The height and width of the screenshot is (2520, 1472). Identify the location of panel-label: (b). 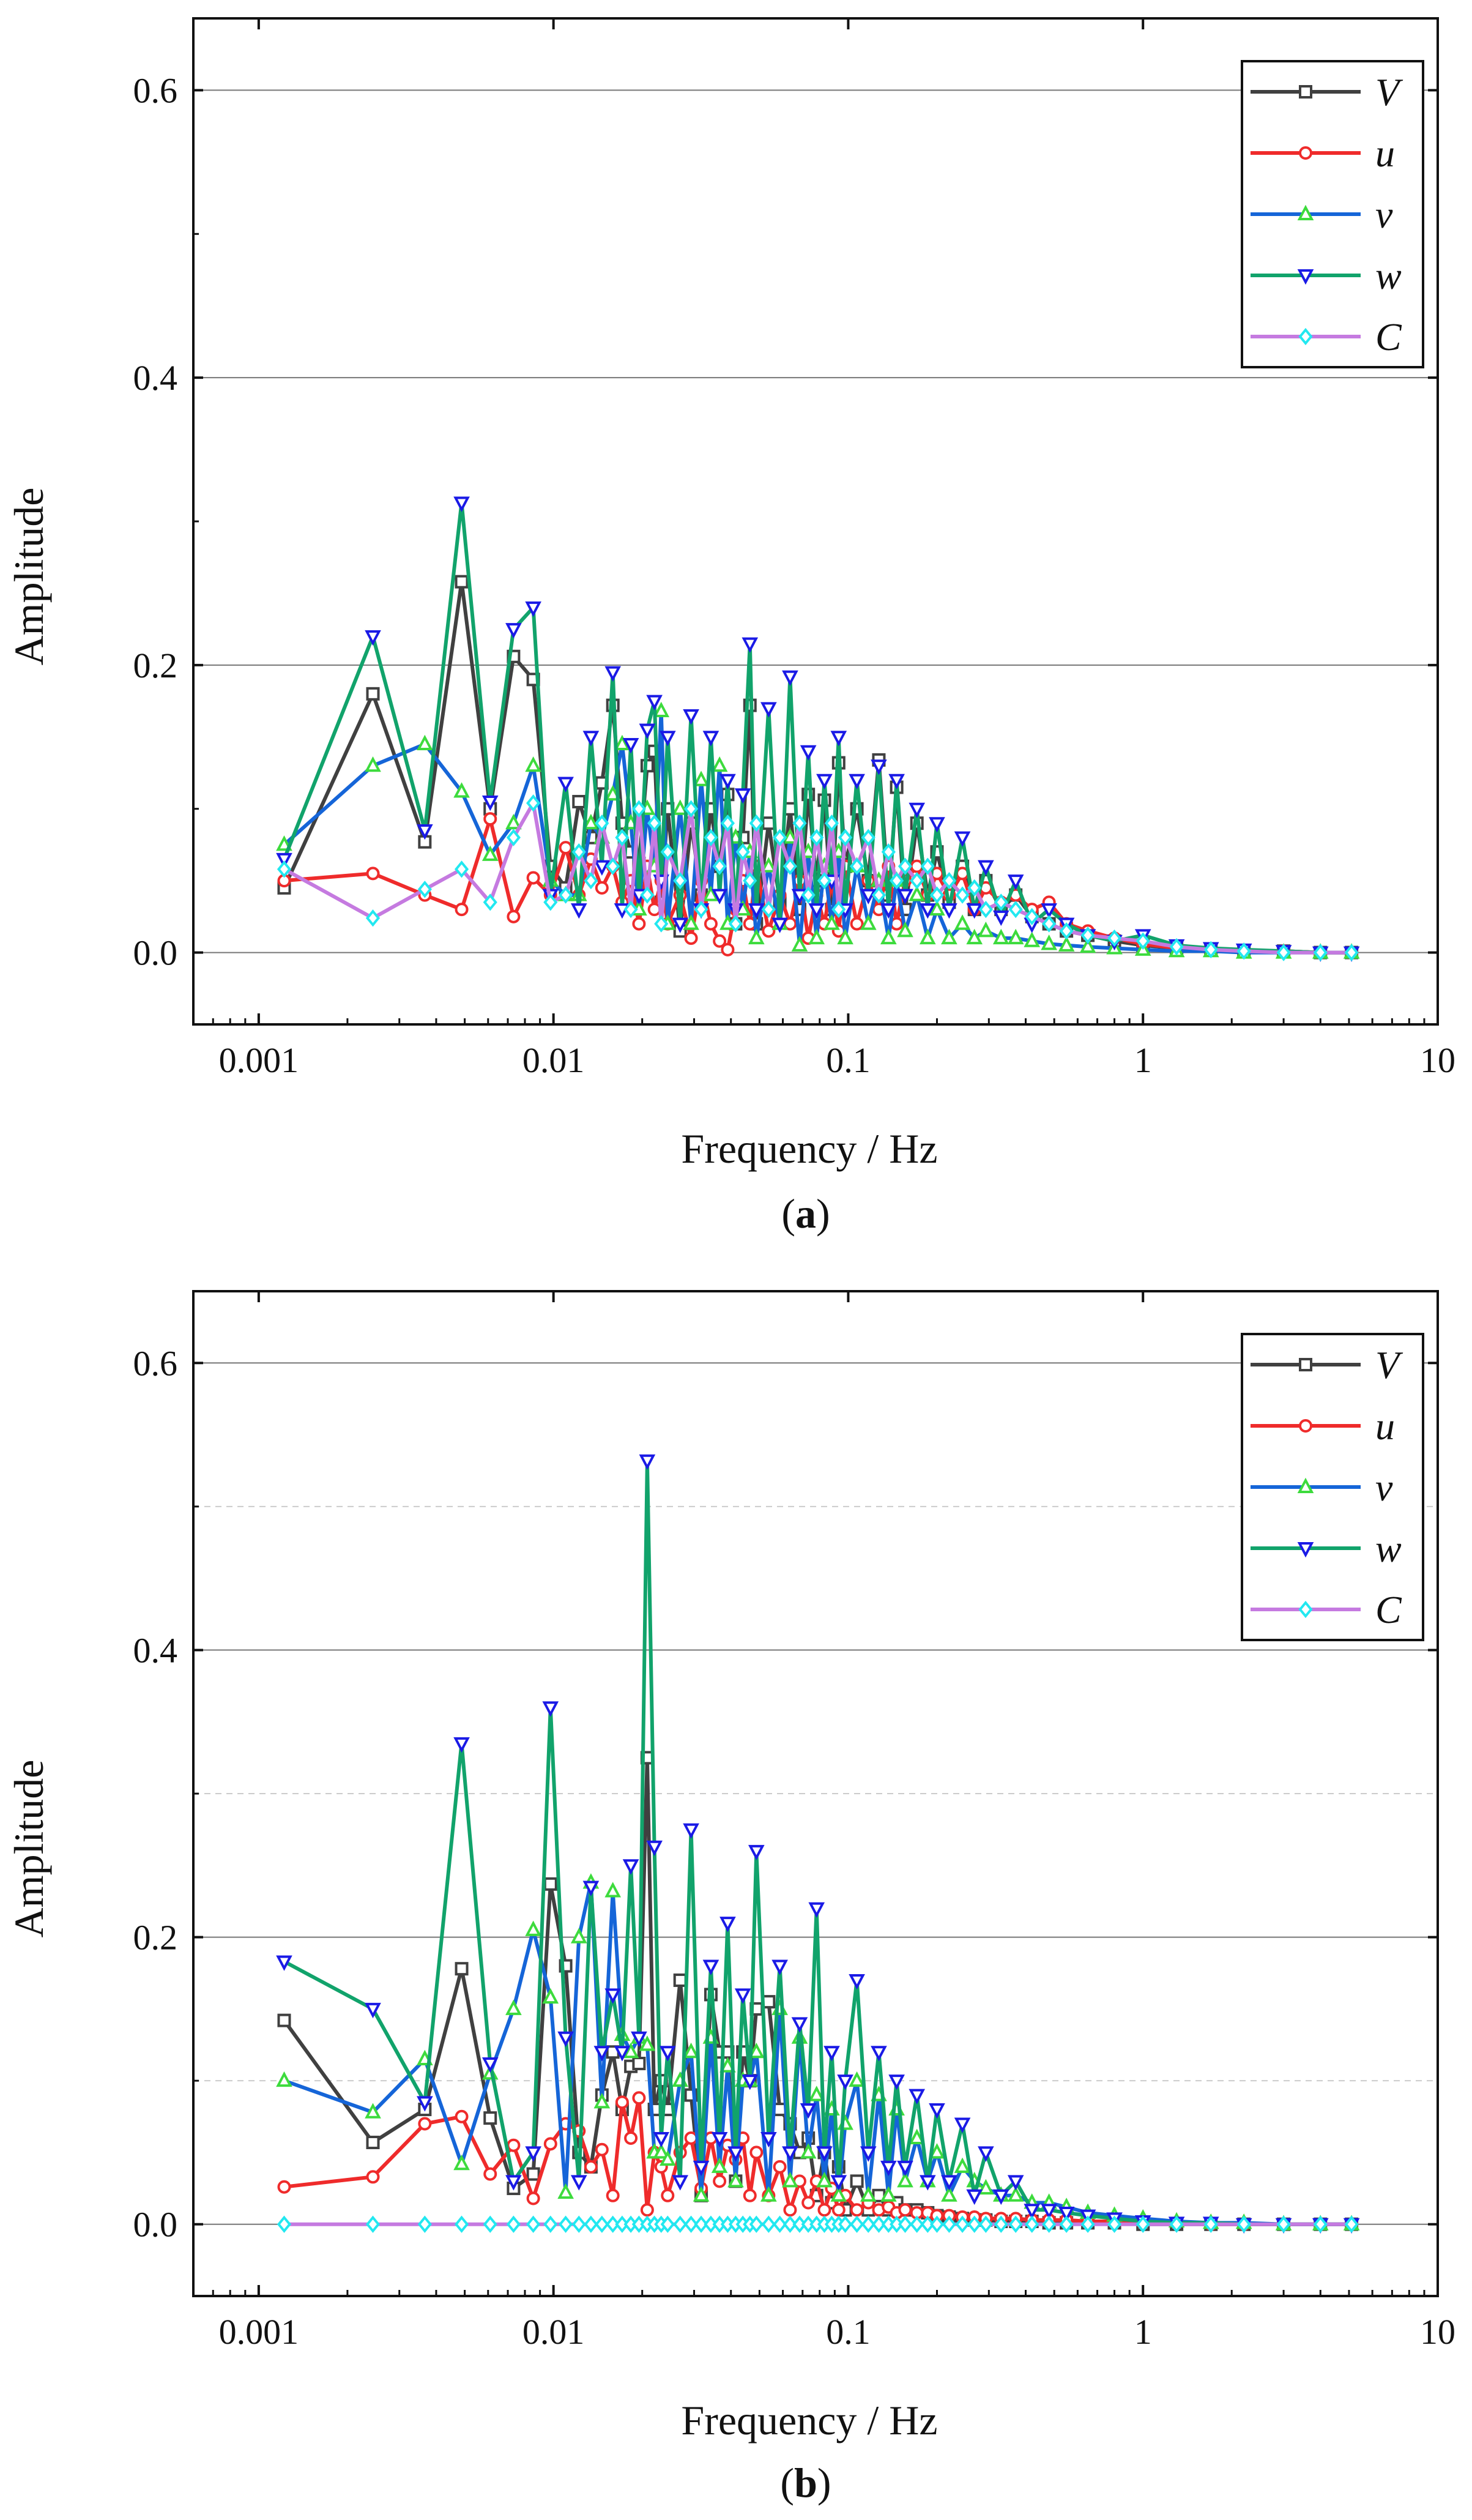
(805, 2482).